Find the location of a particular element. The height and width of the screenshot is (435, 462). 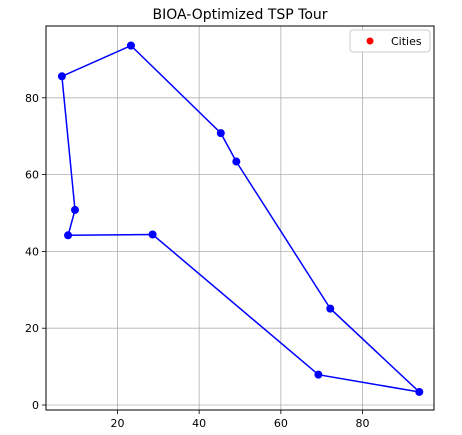

y-tick-label: 60 is located at coordinates (32, 175).